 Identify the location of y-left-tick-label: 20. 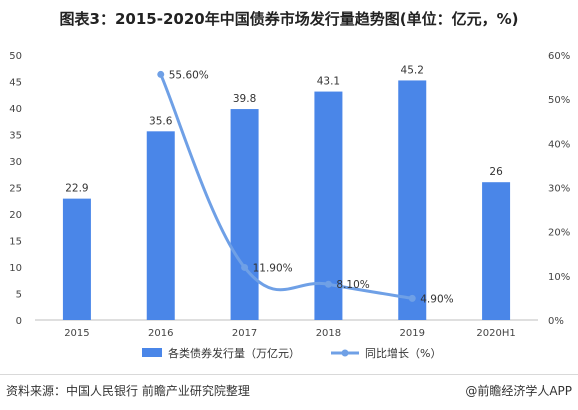
(15, 215).